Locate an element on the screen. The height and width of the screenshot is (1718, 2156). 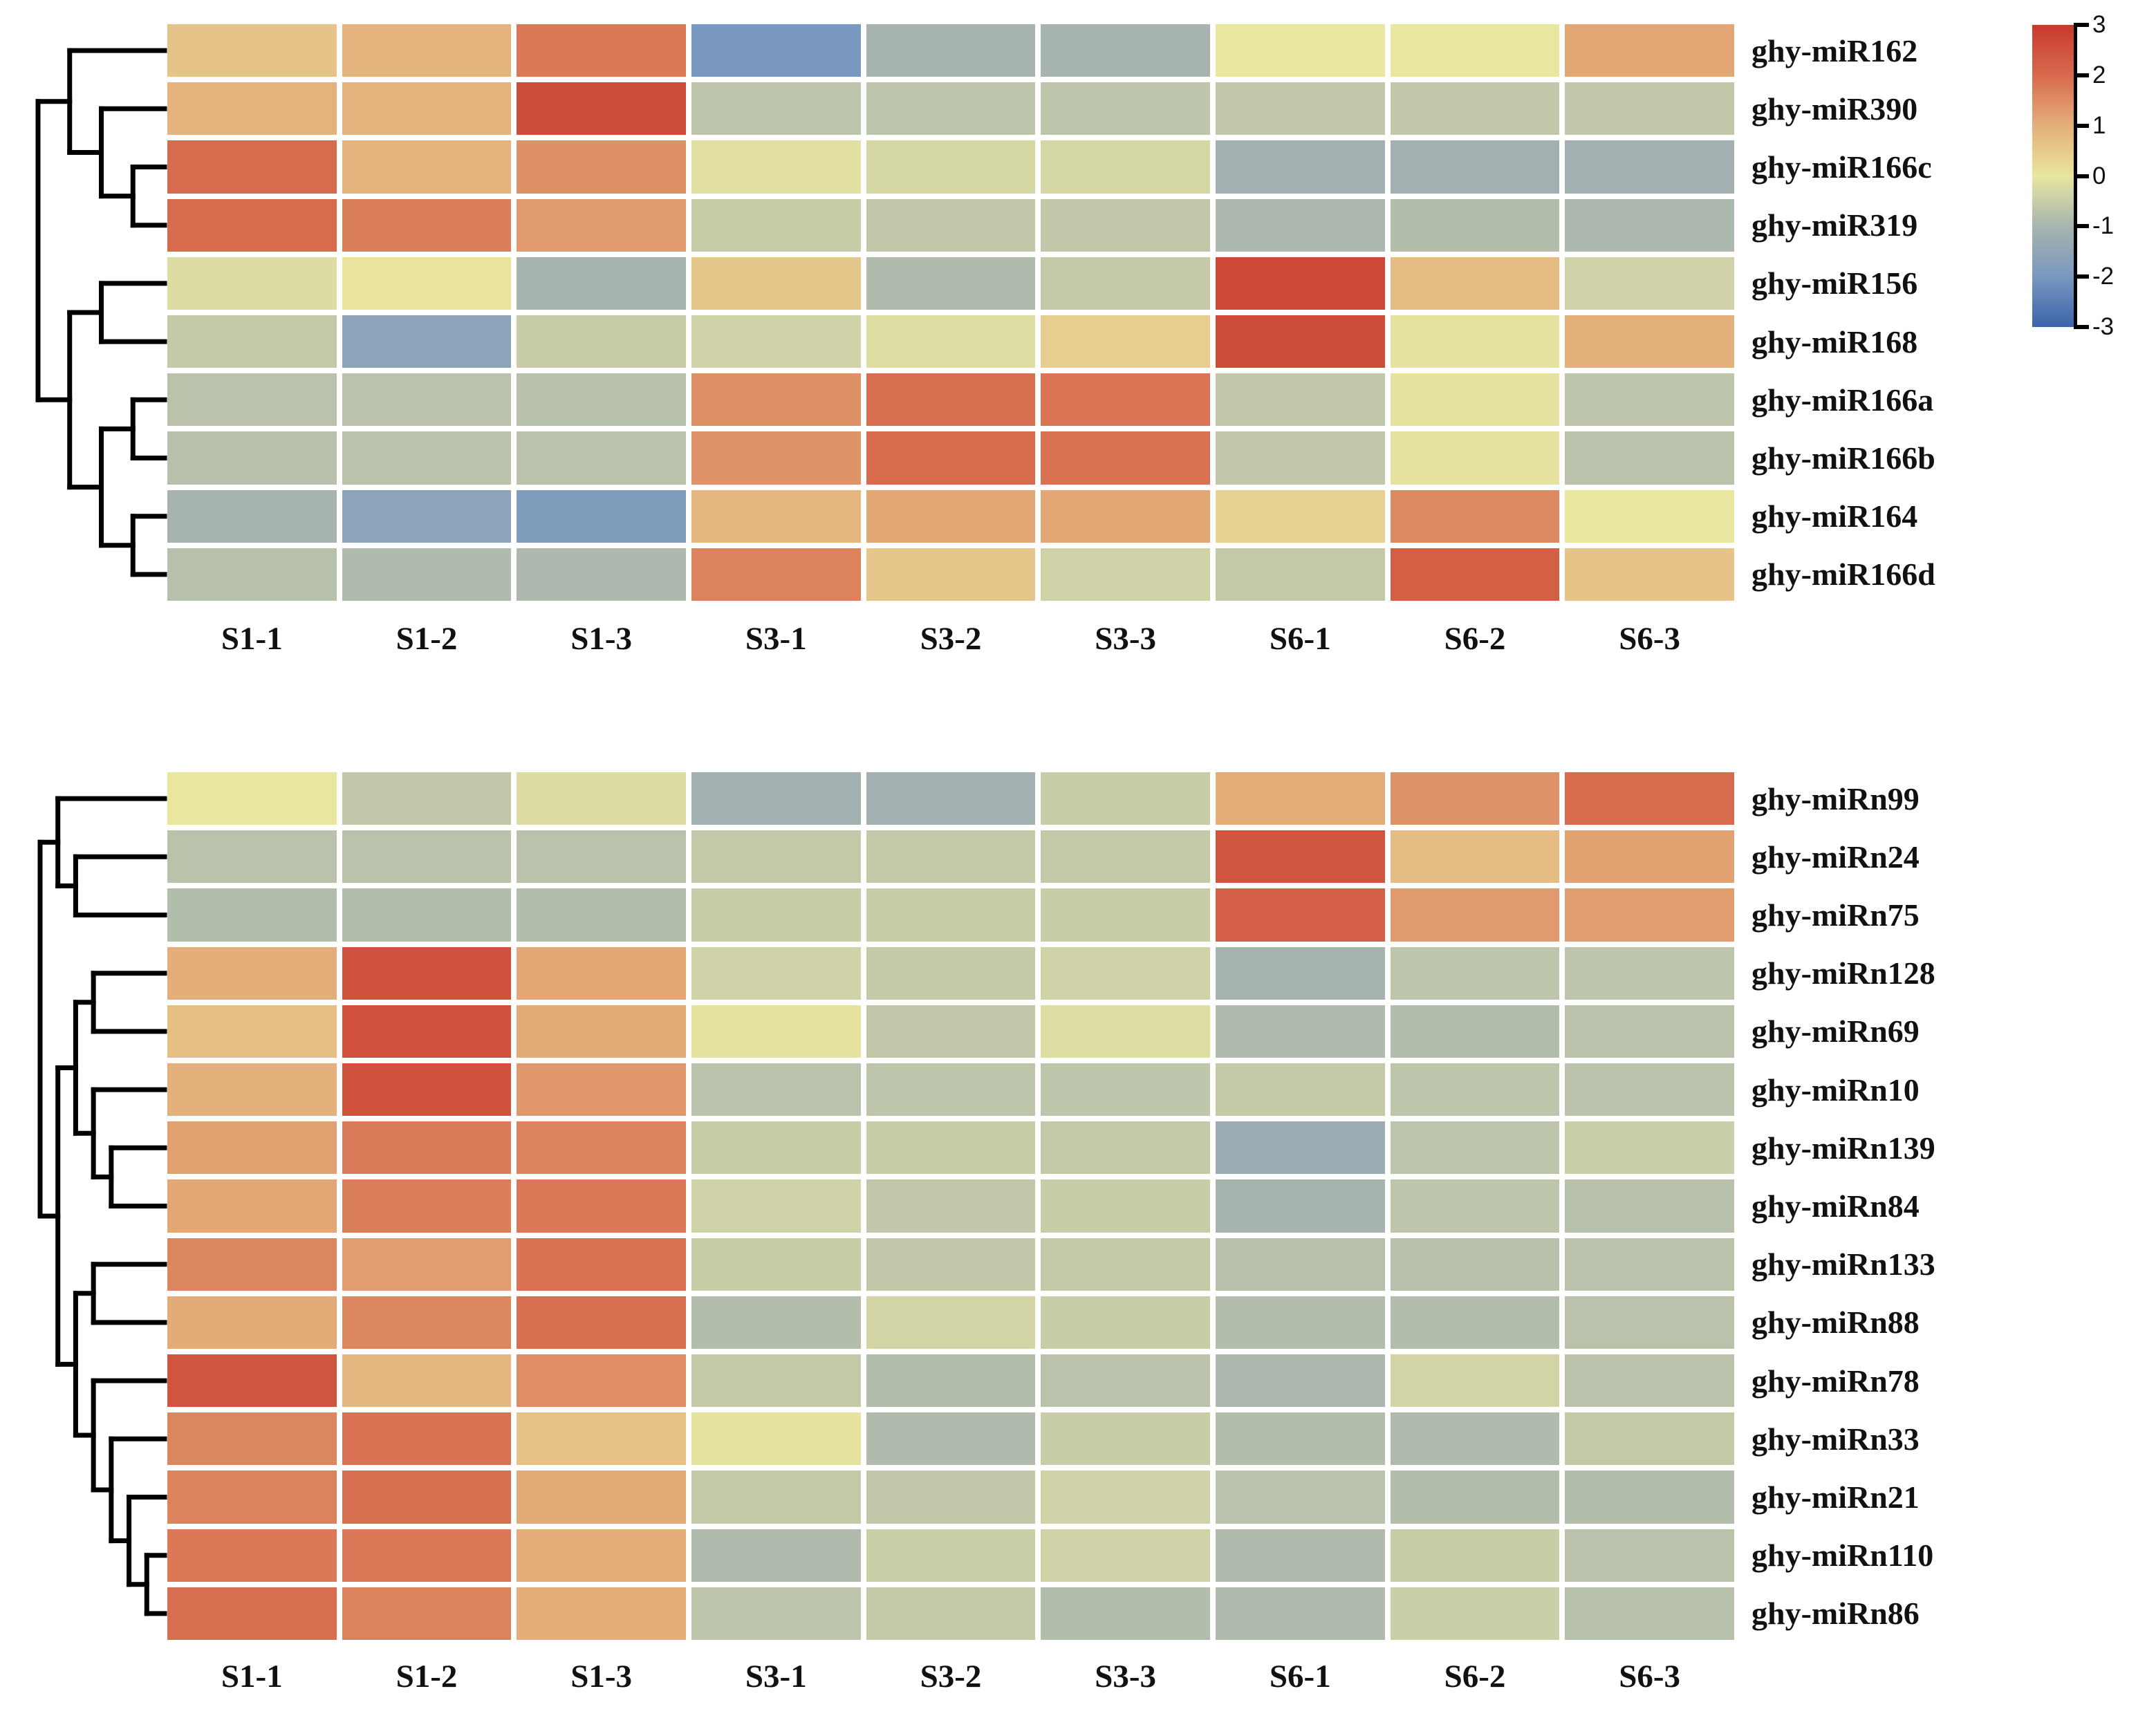
row-label: ghy-miRn110 is located at coordinates (1842, 1556).